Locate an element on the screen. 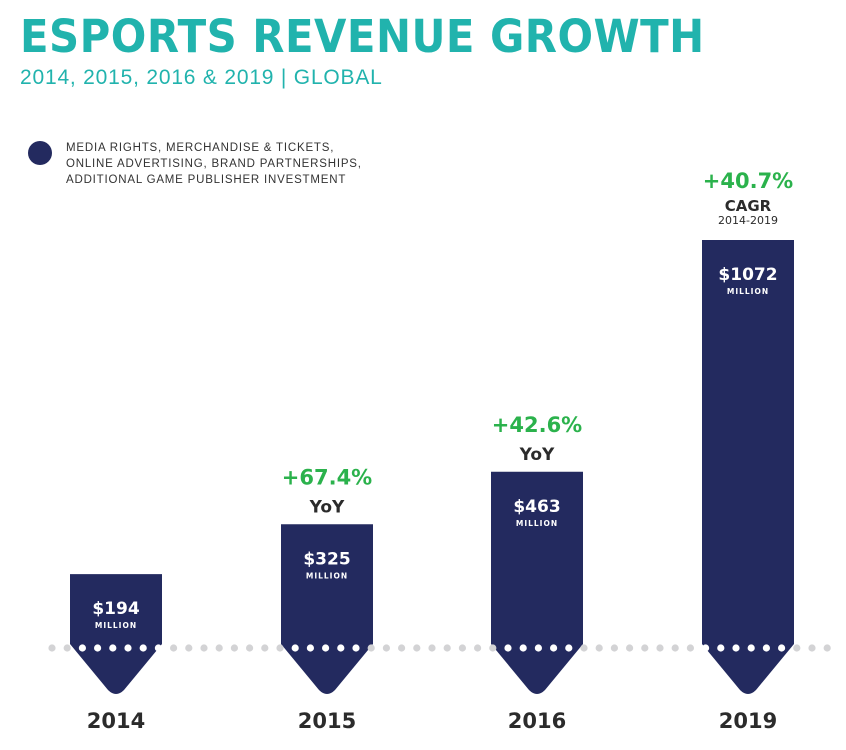 The image size is (846, 750). bar-unit-label-2016: MILLION is located at coordinates (537, 523).